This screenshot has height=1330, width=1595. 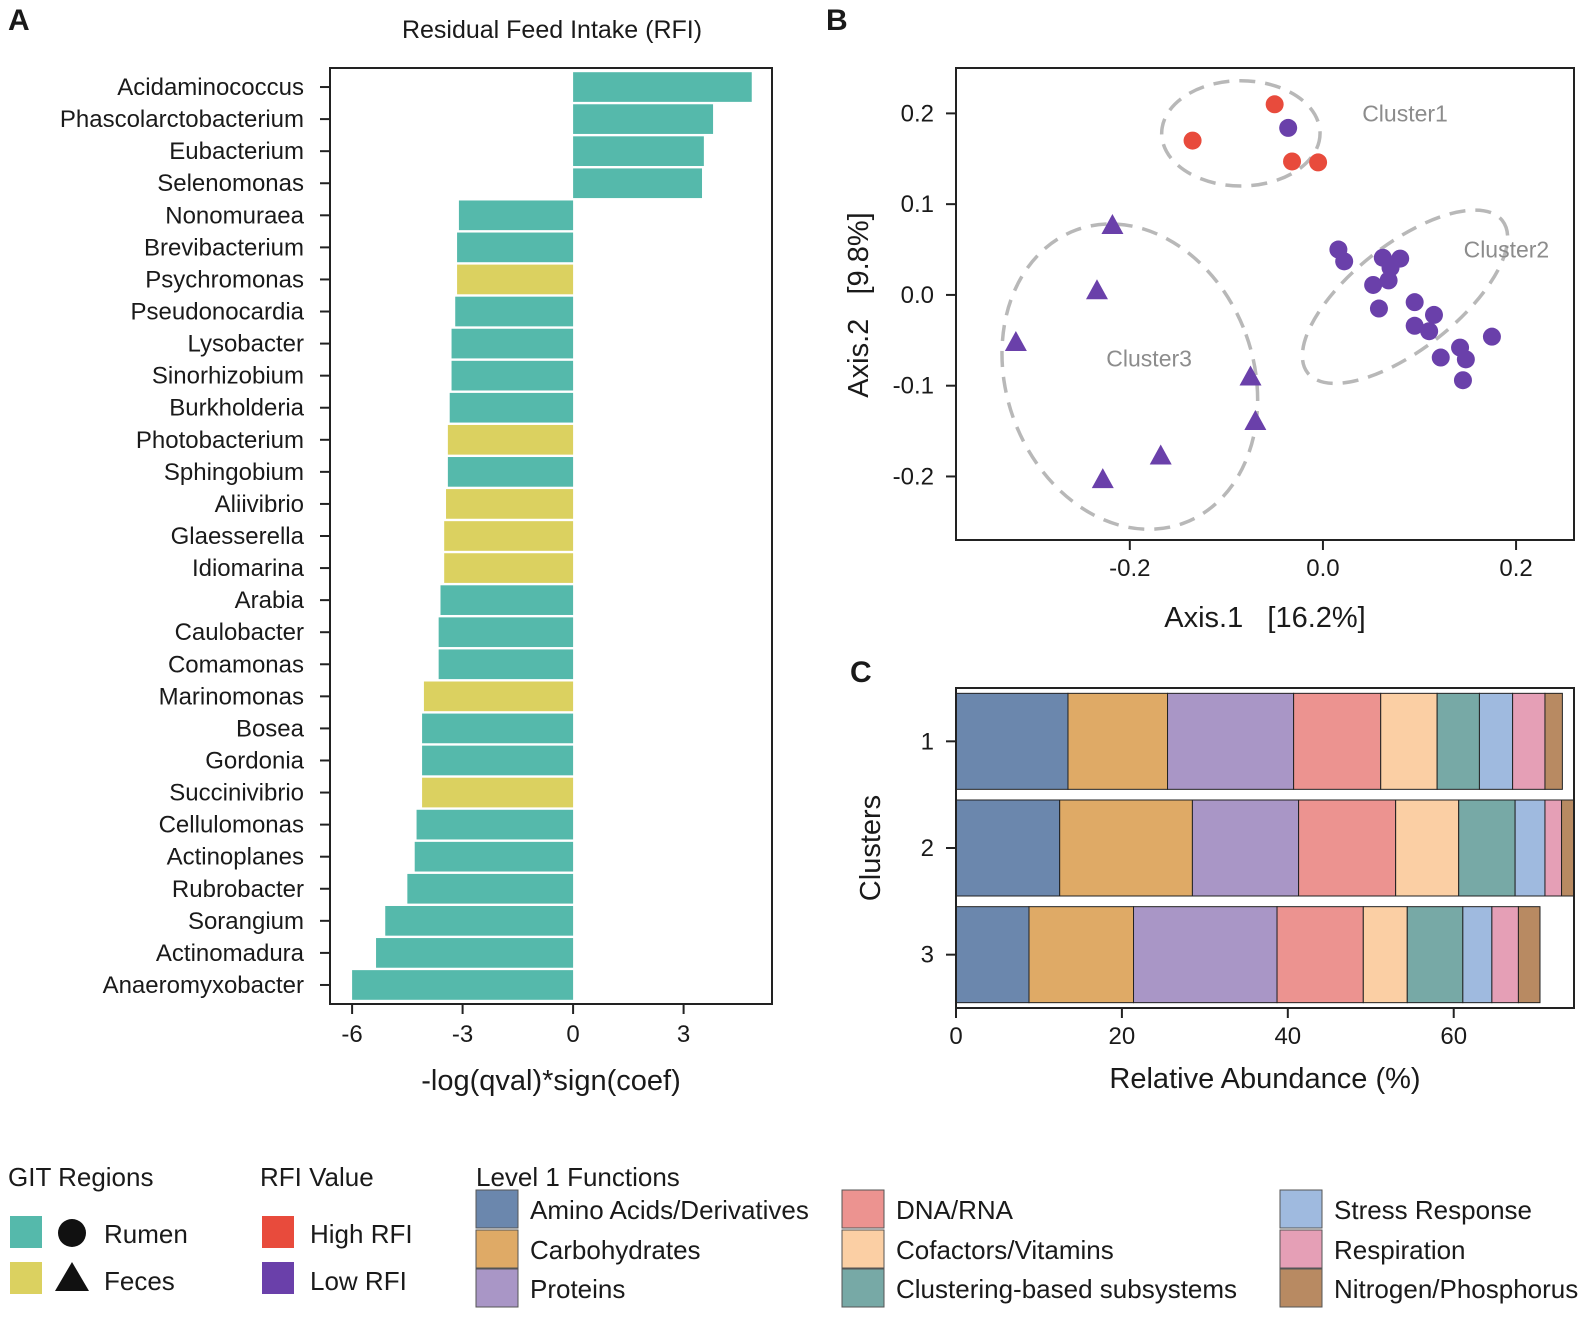 I want to click on bar-actinoplanes, so click(x=494, y=856).